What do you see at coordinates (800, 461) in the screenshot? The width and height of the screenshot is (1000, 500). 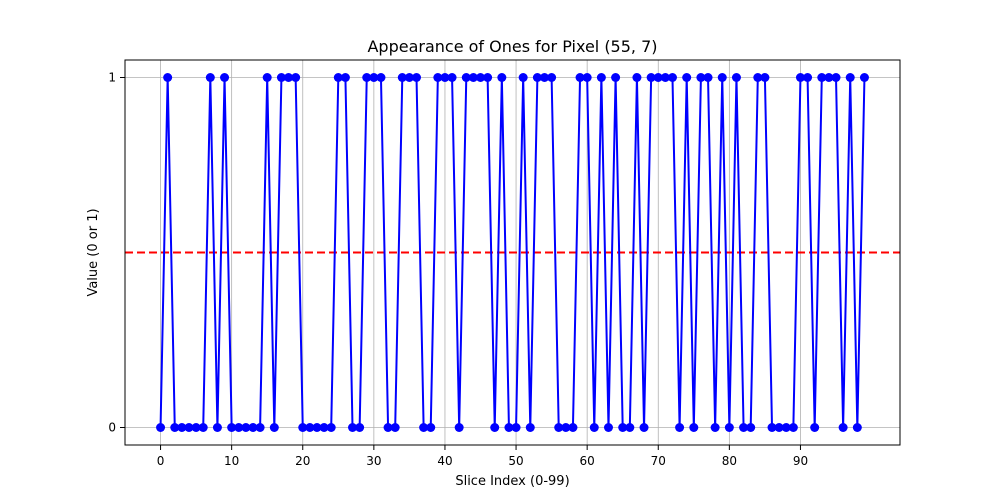 I see `x-tick-label: 90` at bounding box center [800, 461].